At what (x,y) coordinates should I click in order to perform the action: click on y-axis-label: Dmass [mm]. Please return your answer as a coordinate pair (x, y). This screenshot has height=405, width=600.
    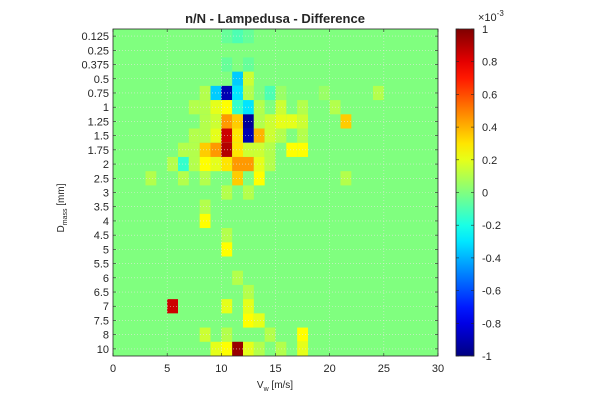
    Looking at the image, I should click on (62, 207).